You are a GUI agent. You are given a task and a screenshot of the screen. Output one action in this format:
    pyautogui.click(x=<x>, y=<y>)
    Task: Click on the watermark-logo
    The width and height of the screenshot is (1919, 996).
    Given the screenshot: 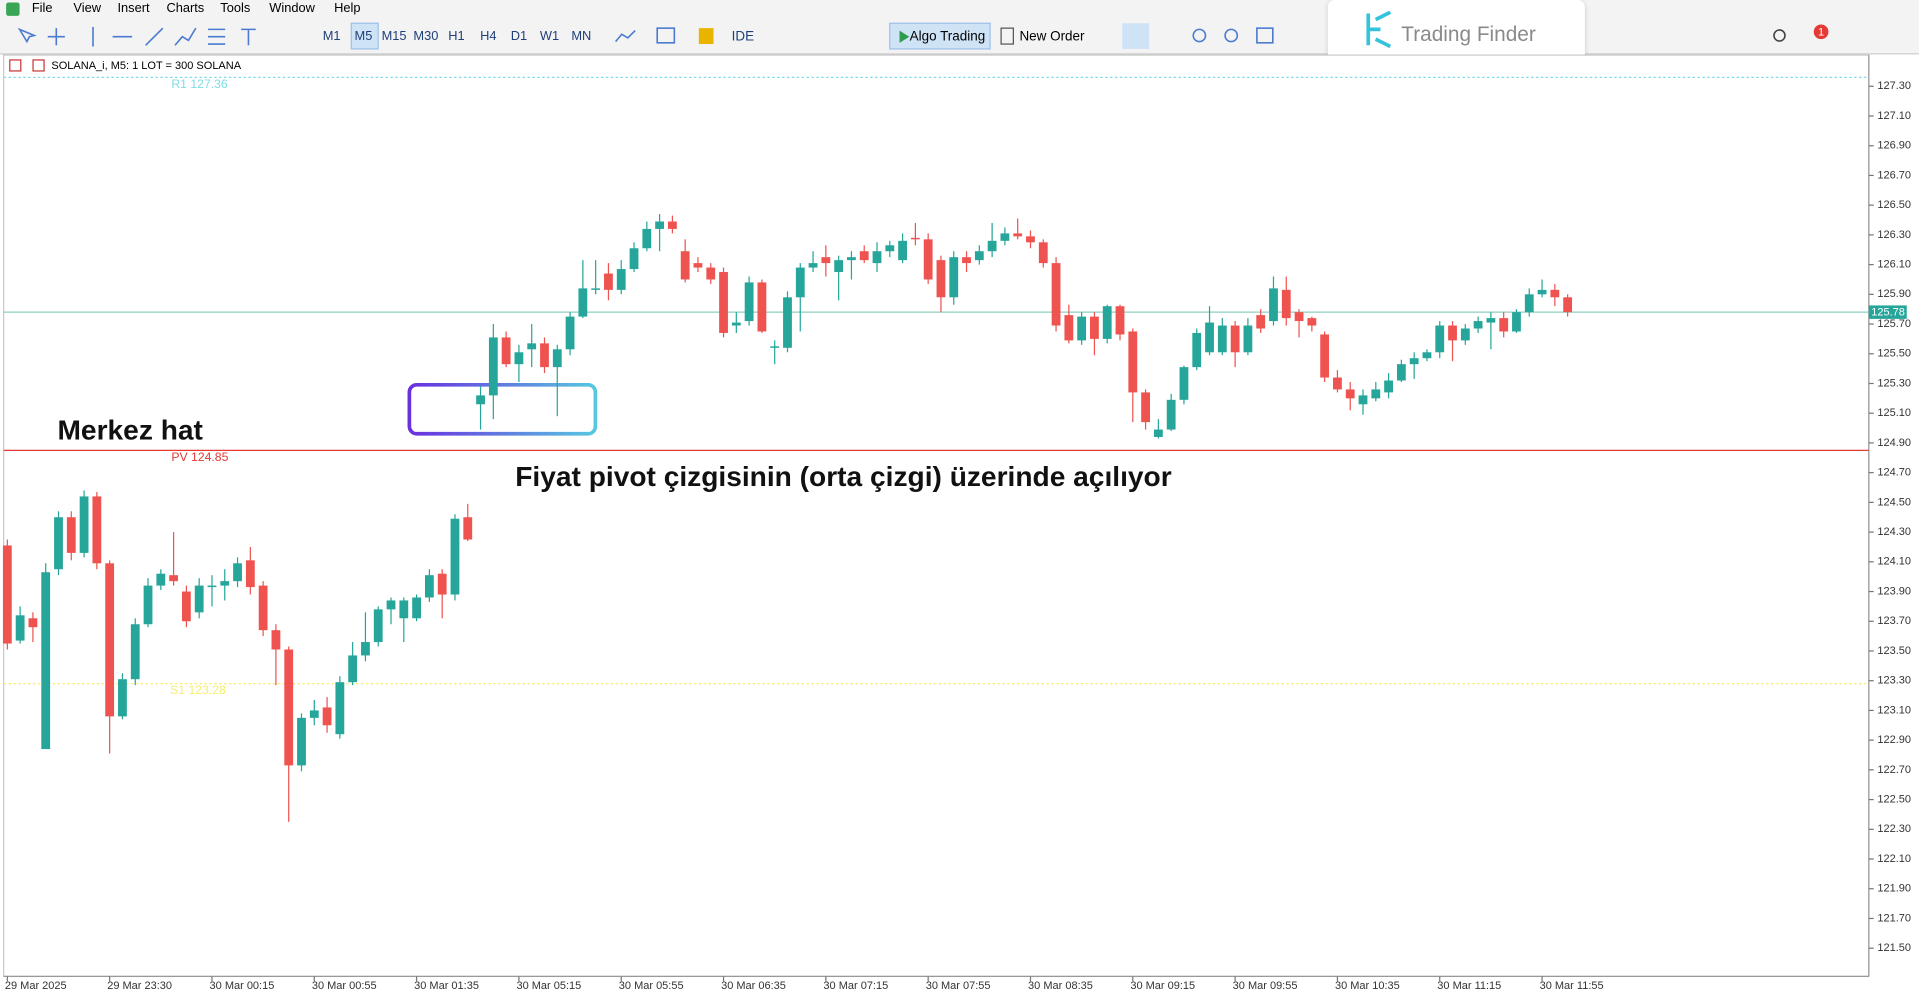 What is the action you would take?
    pyautogui.click(x=1379, y=29)
    